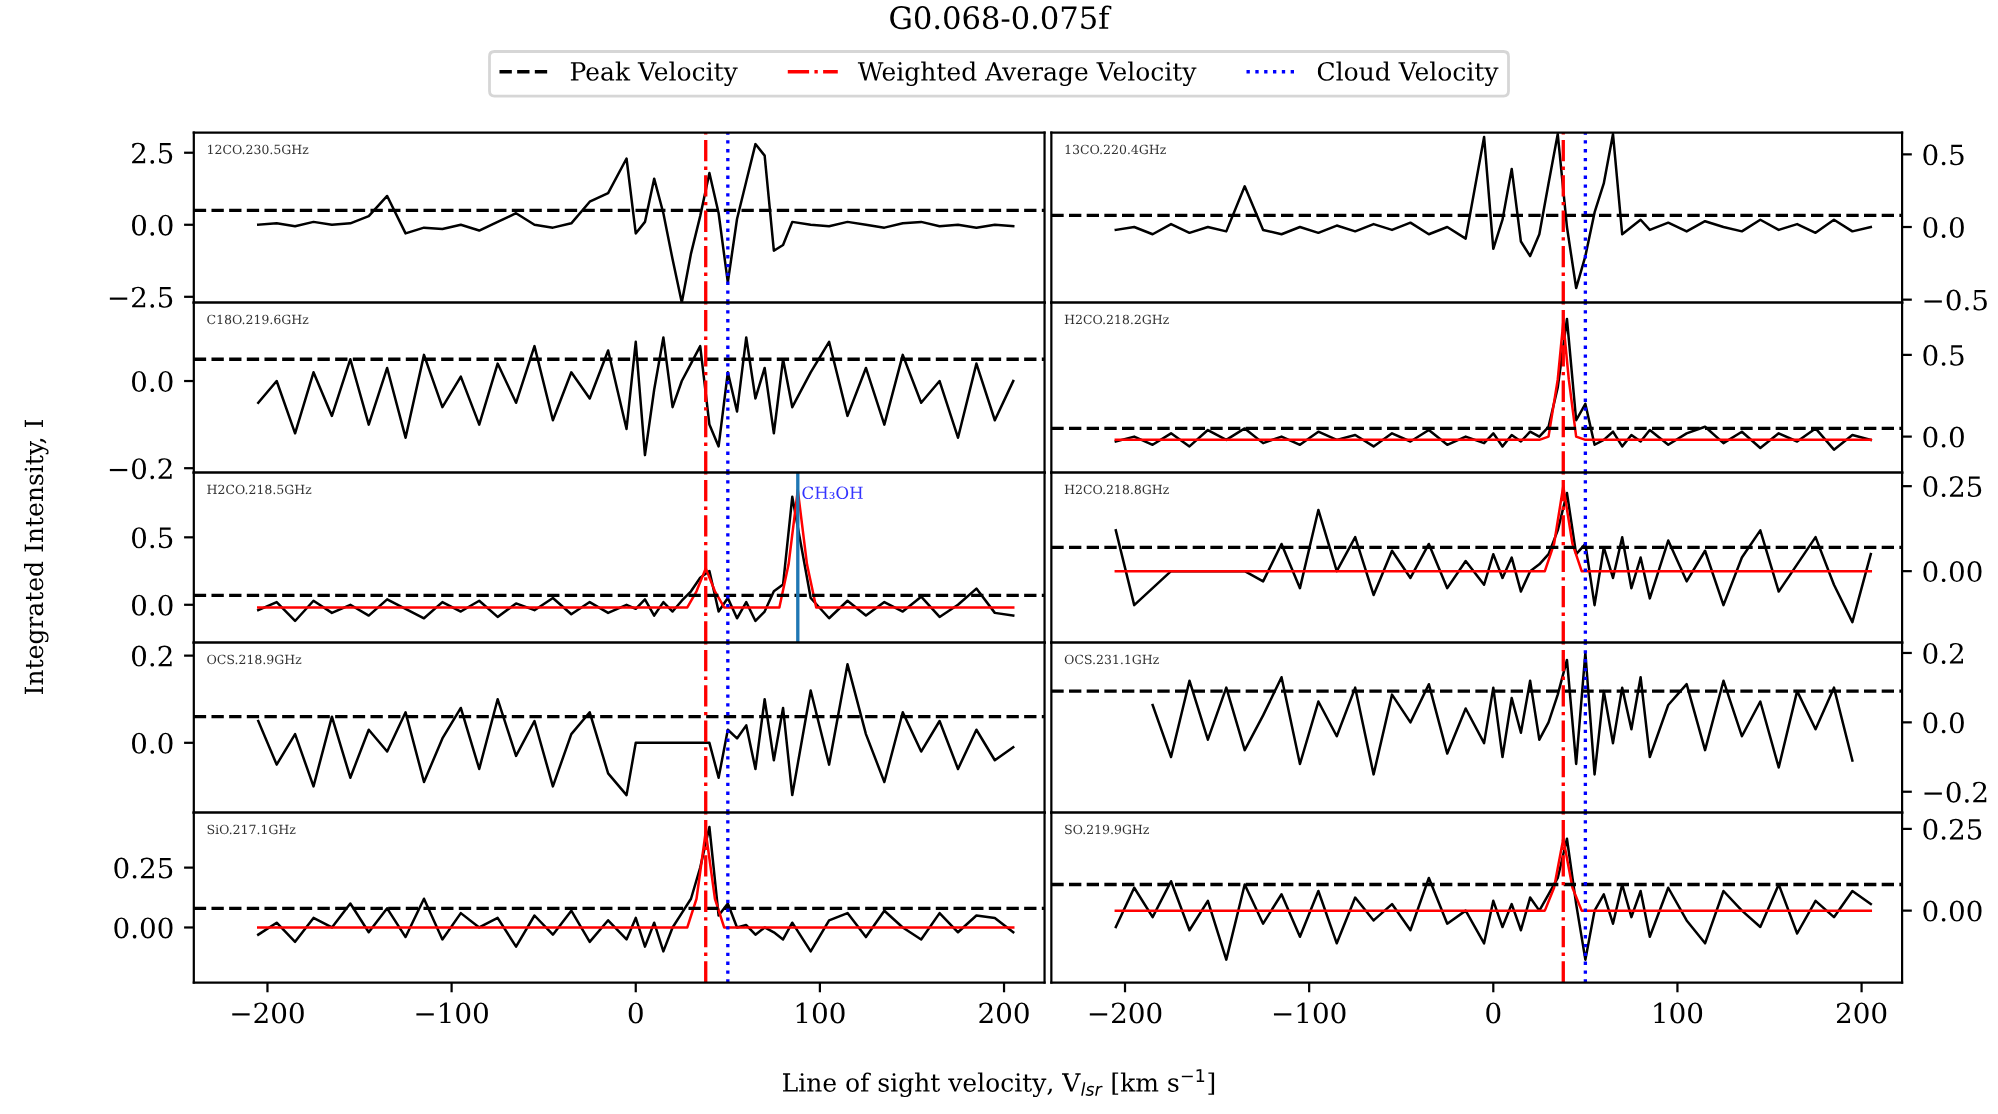  I want to click on y-tick-label: 2.5, so click(152, 153).